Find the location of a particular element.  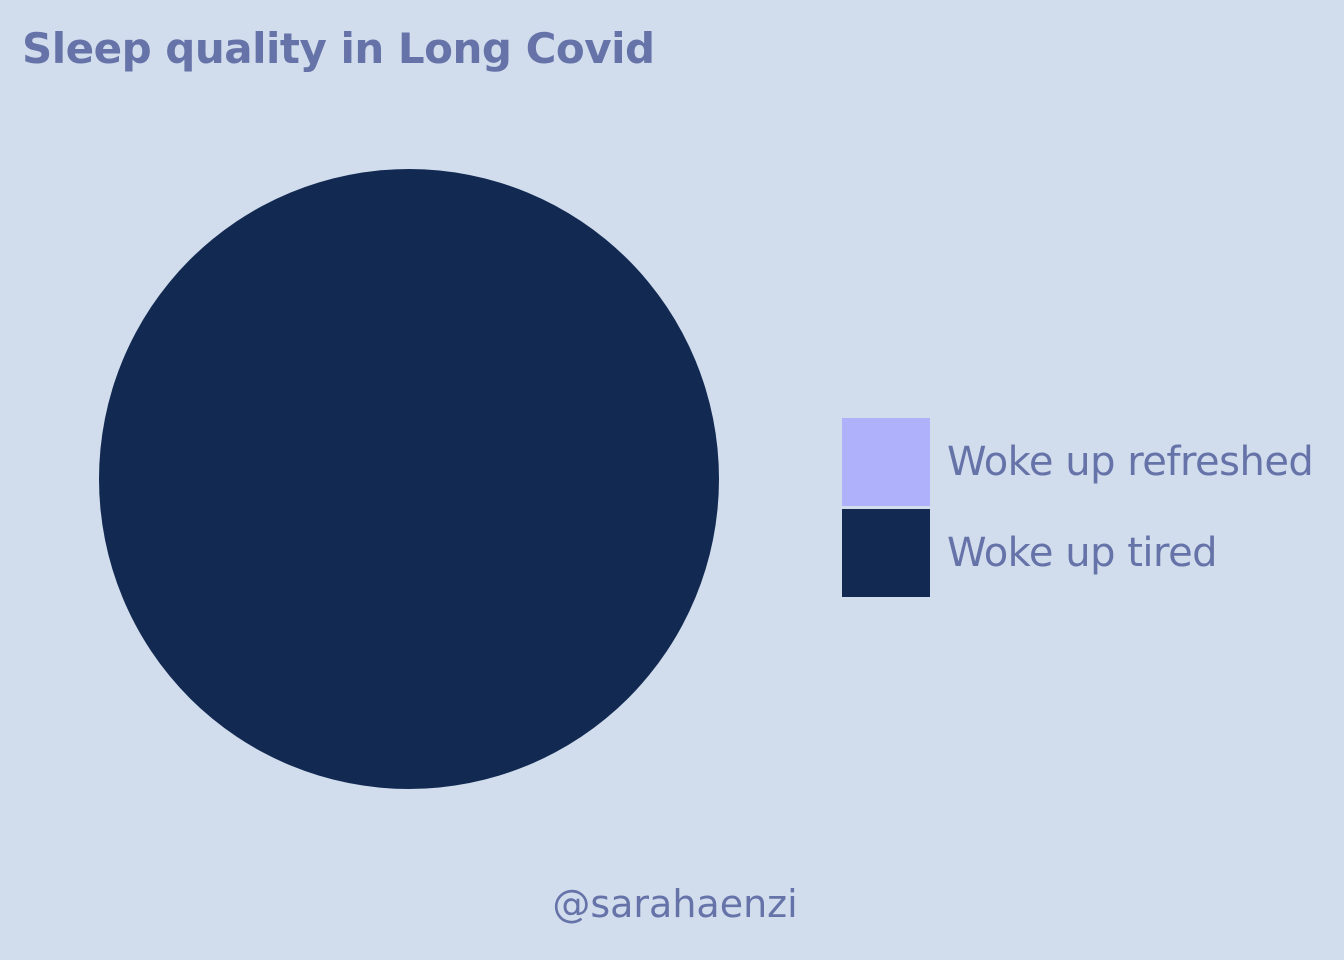

legend-item-tired: Woke up tired is located at coordinates (1077, 553).